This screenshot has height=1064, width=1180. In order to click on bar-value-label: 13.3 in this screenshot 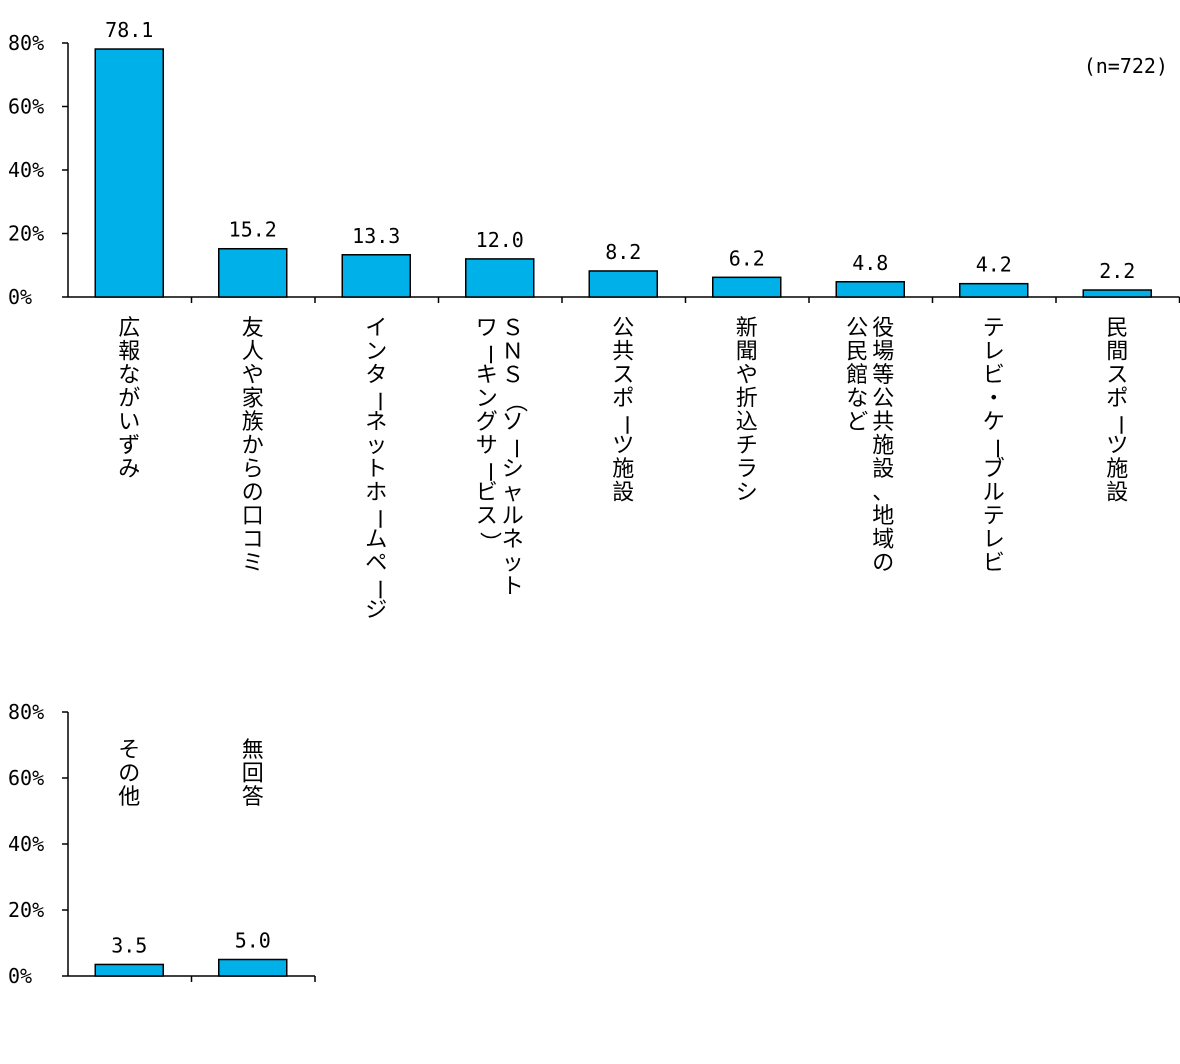, I will do `click(376, 236)`.